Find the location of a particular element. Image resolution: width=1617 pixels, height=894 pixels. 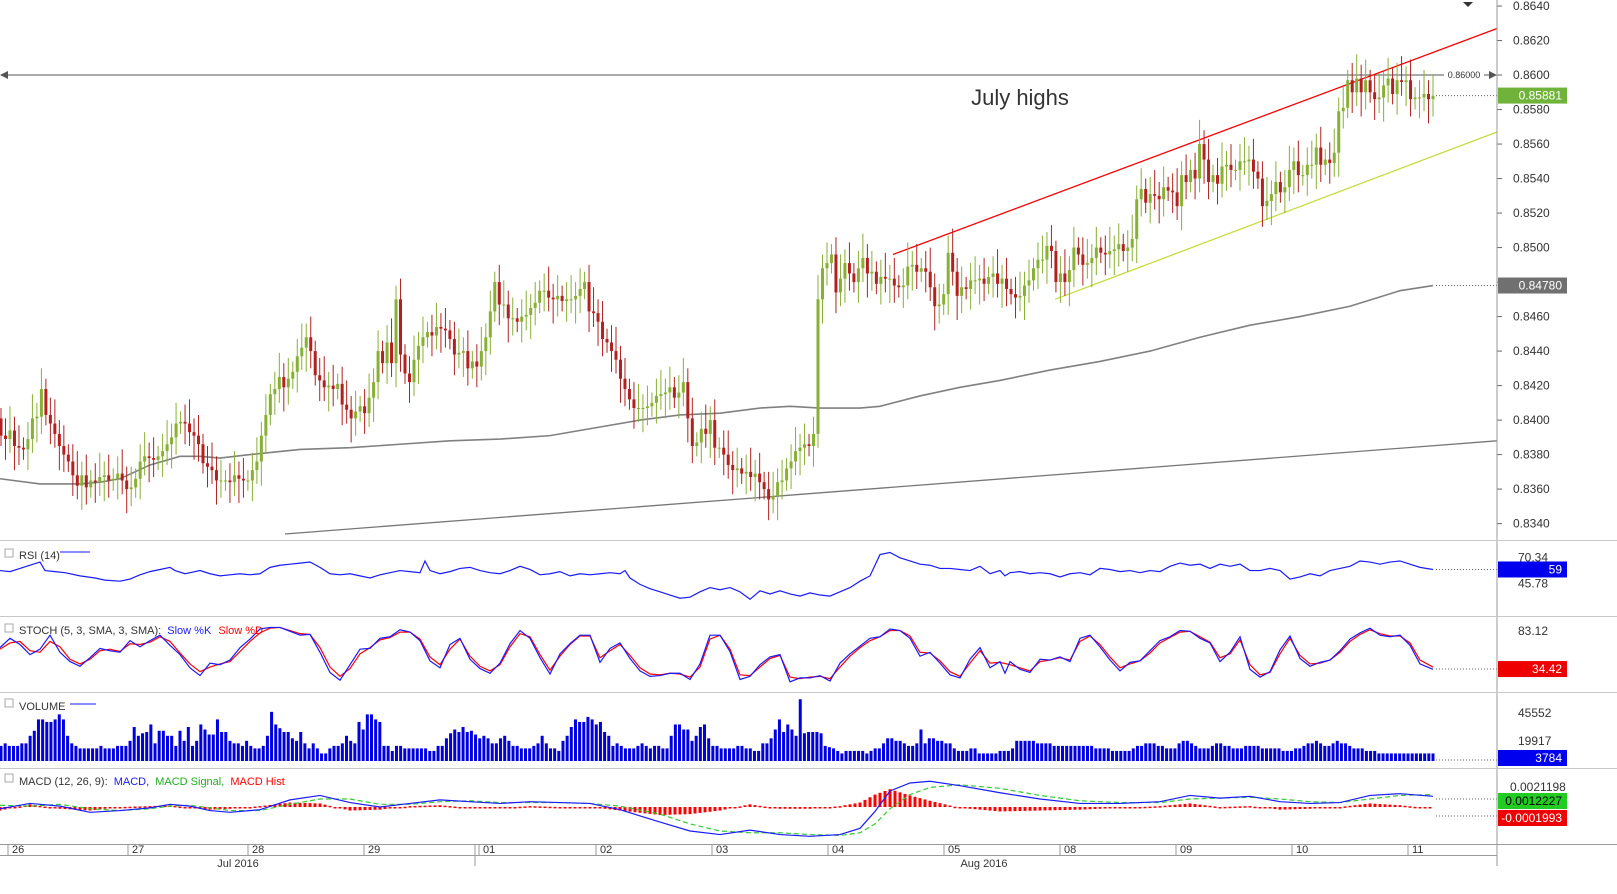

volume-panel: 45552 19917 3784 is located at coordinates (783, 732).